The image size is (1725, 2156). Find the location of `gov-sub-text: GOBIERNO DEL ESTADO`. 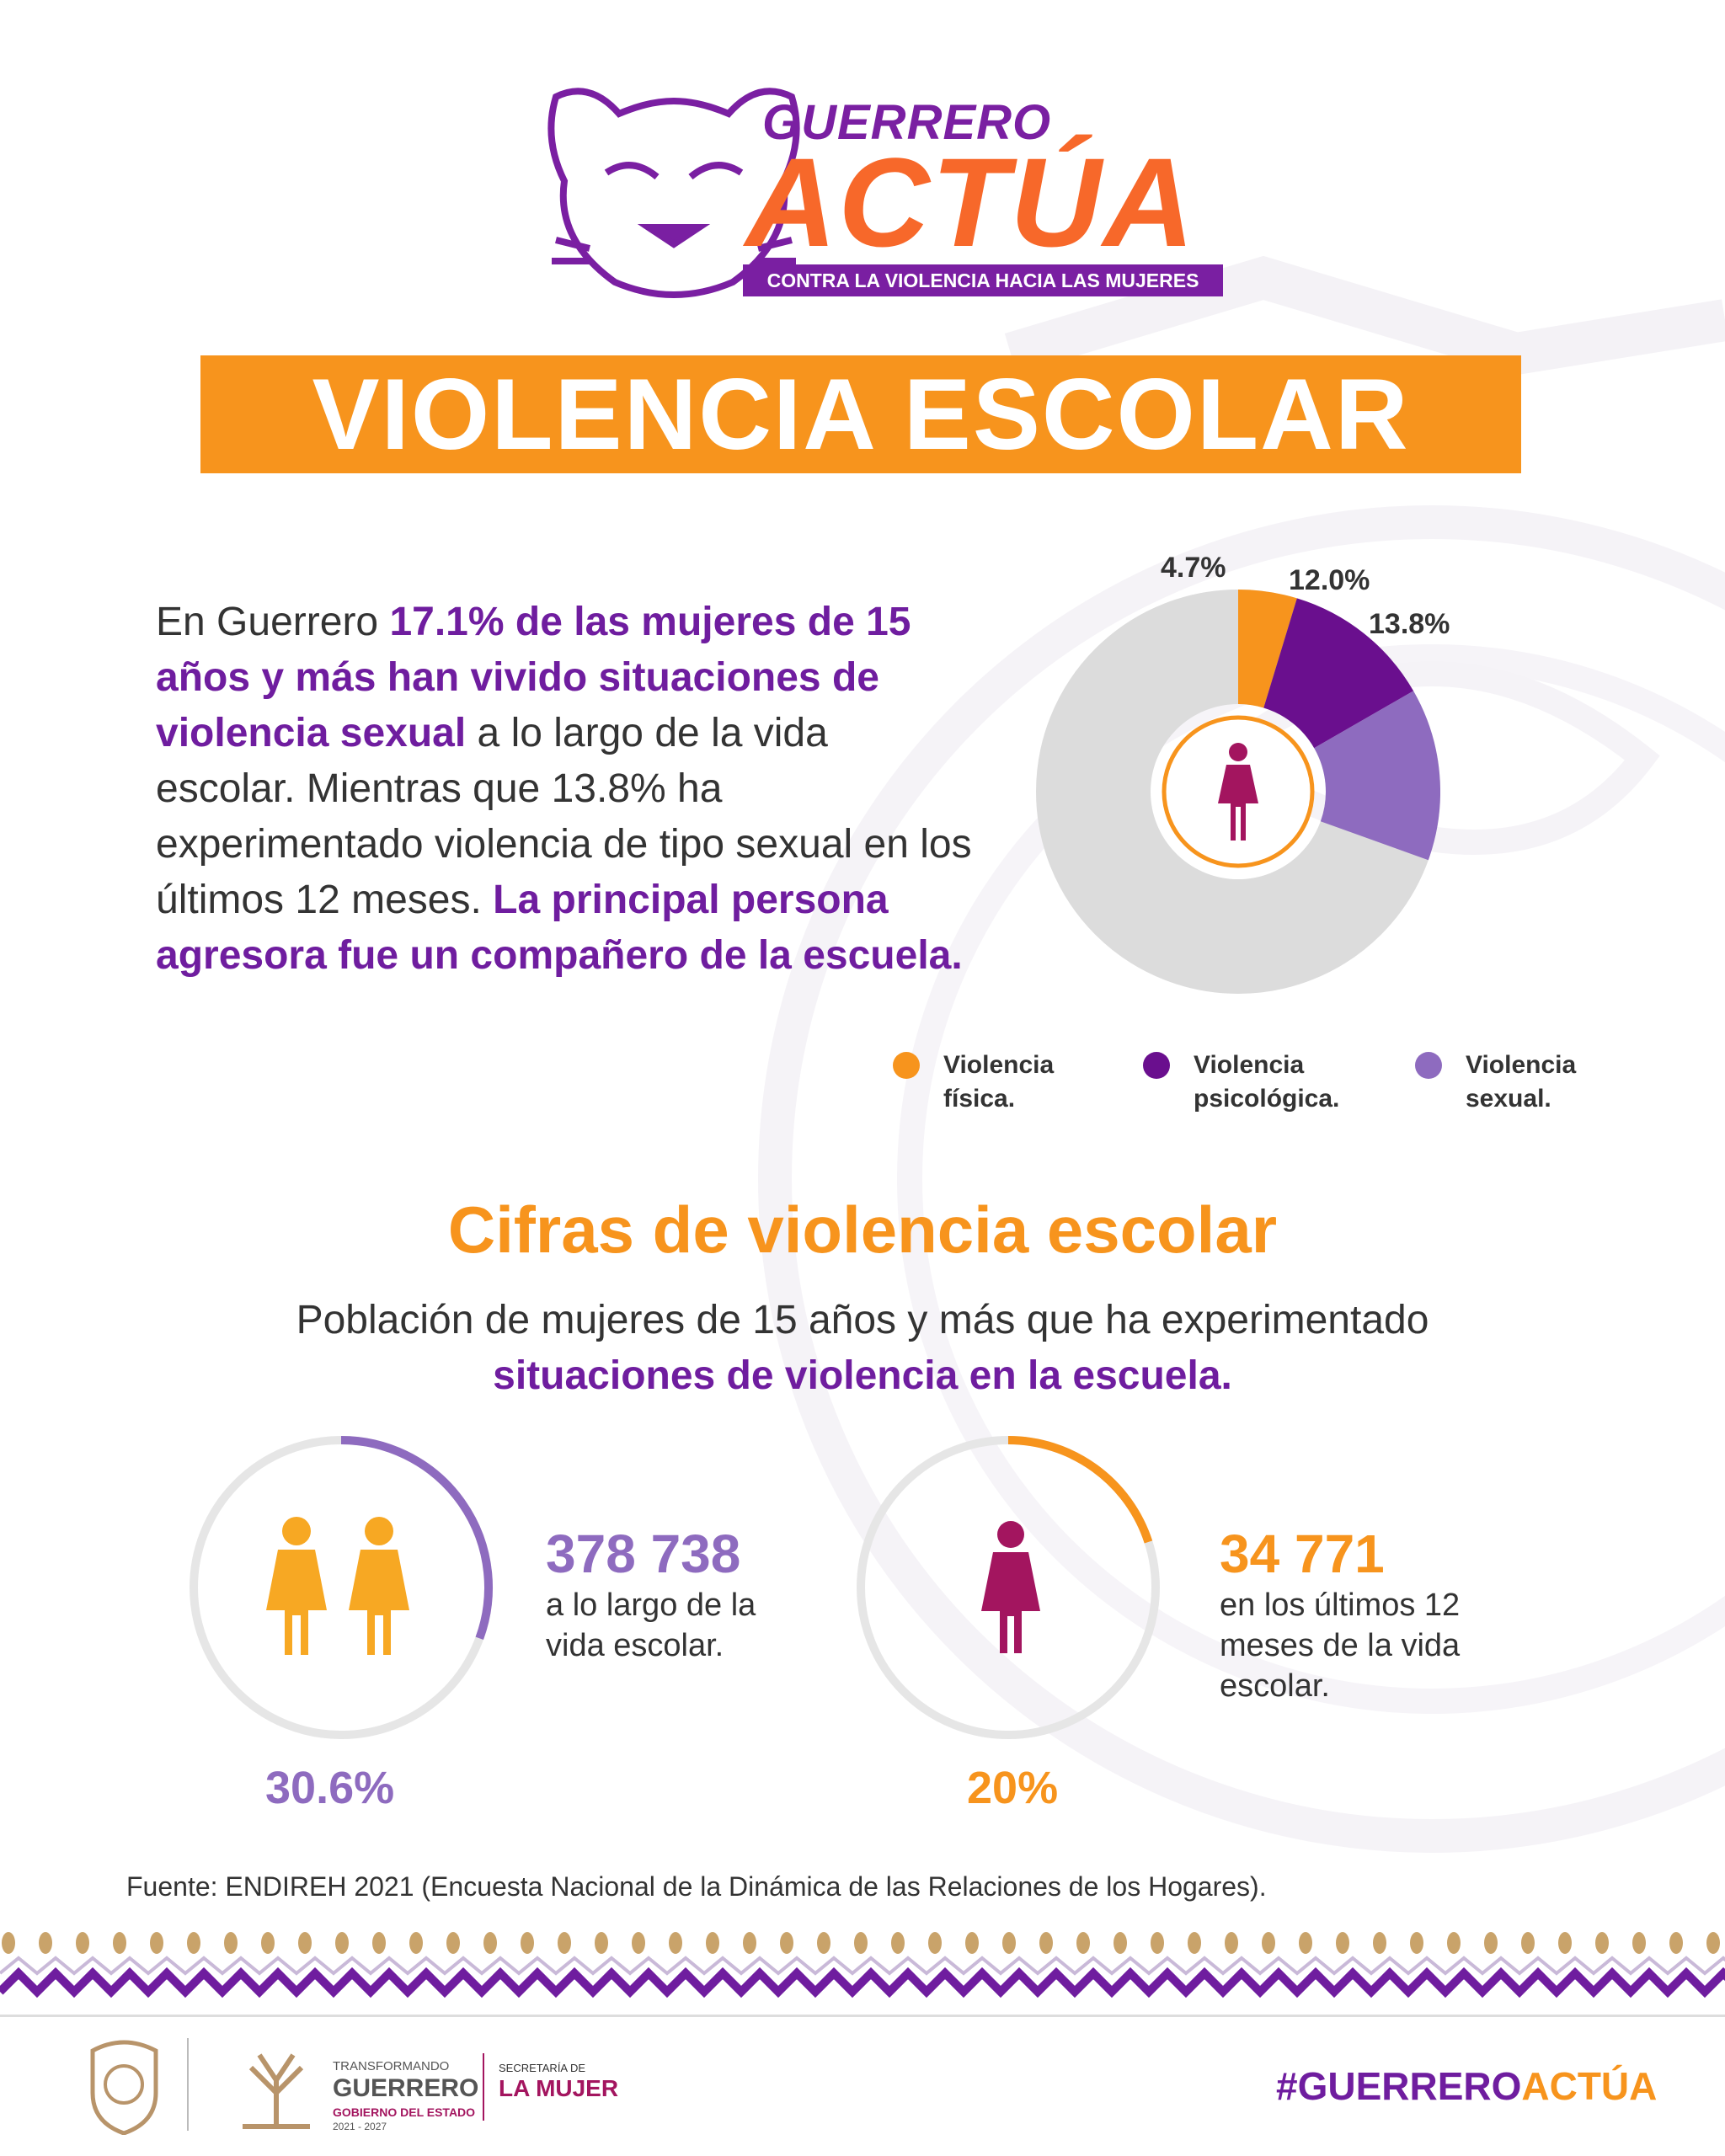

gov-sub-text: GOBIERNO DEL ESTADO is located at coordinates (404, 2112).